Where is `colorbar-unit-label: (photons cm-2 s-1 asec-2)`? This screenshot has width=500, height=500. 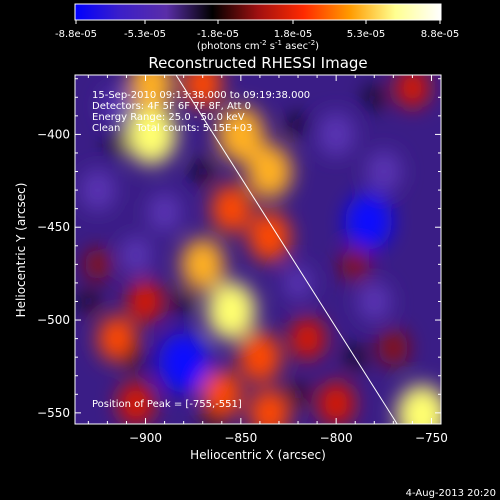
colorbar-unit-label: (photons cm-2 s-1 asec-2) is located at coordinates (258, 45).